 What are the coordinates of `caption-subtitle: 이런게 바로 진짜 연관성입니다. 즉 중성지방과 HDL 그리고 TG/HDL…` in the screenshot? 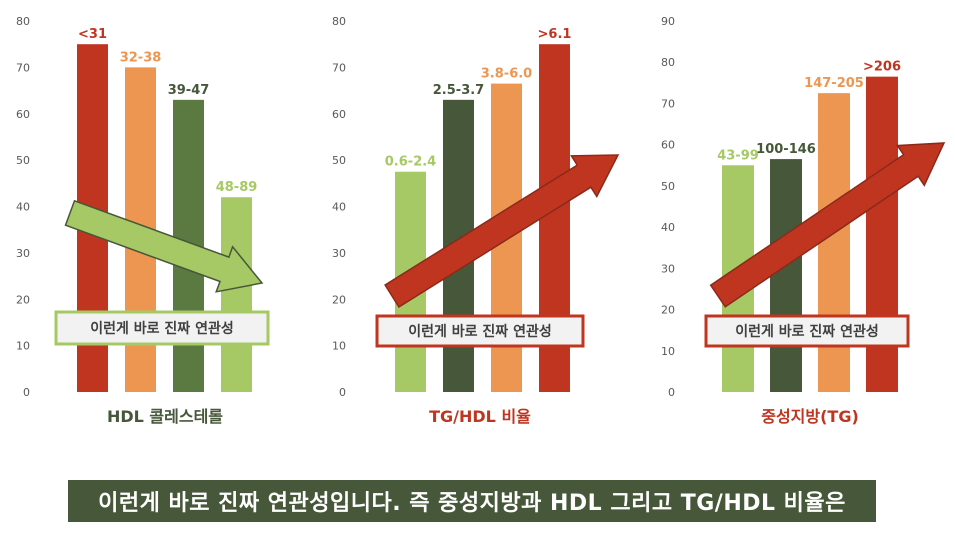 It's located at (472, 501).